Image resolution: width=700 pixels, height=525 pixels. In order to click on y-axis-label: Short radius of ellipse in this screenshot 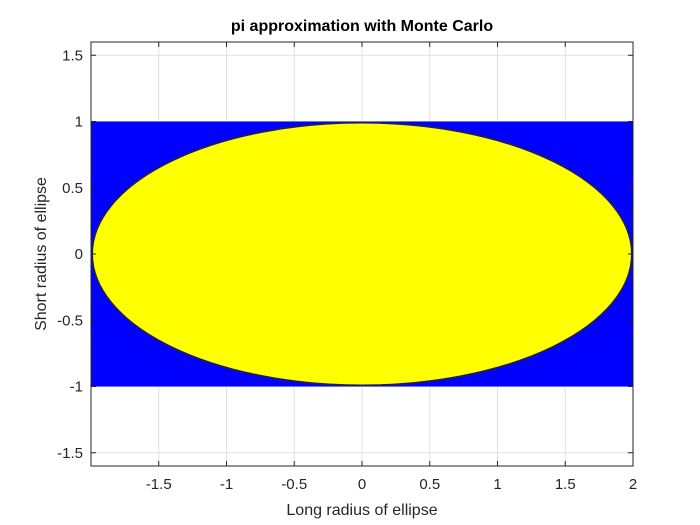, I will do `click(41, 254)`.